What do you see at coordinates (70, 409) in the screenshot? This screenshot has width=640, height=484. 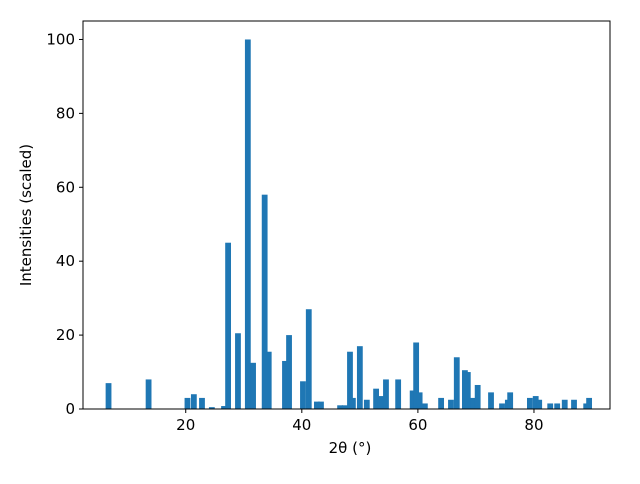 I see `y-tick-label: 0` at bounding box center [70, 409].